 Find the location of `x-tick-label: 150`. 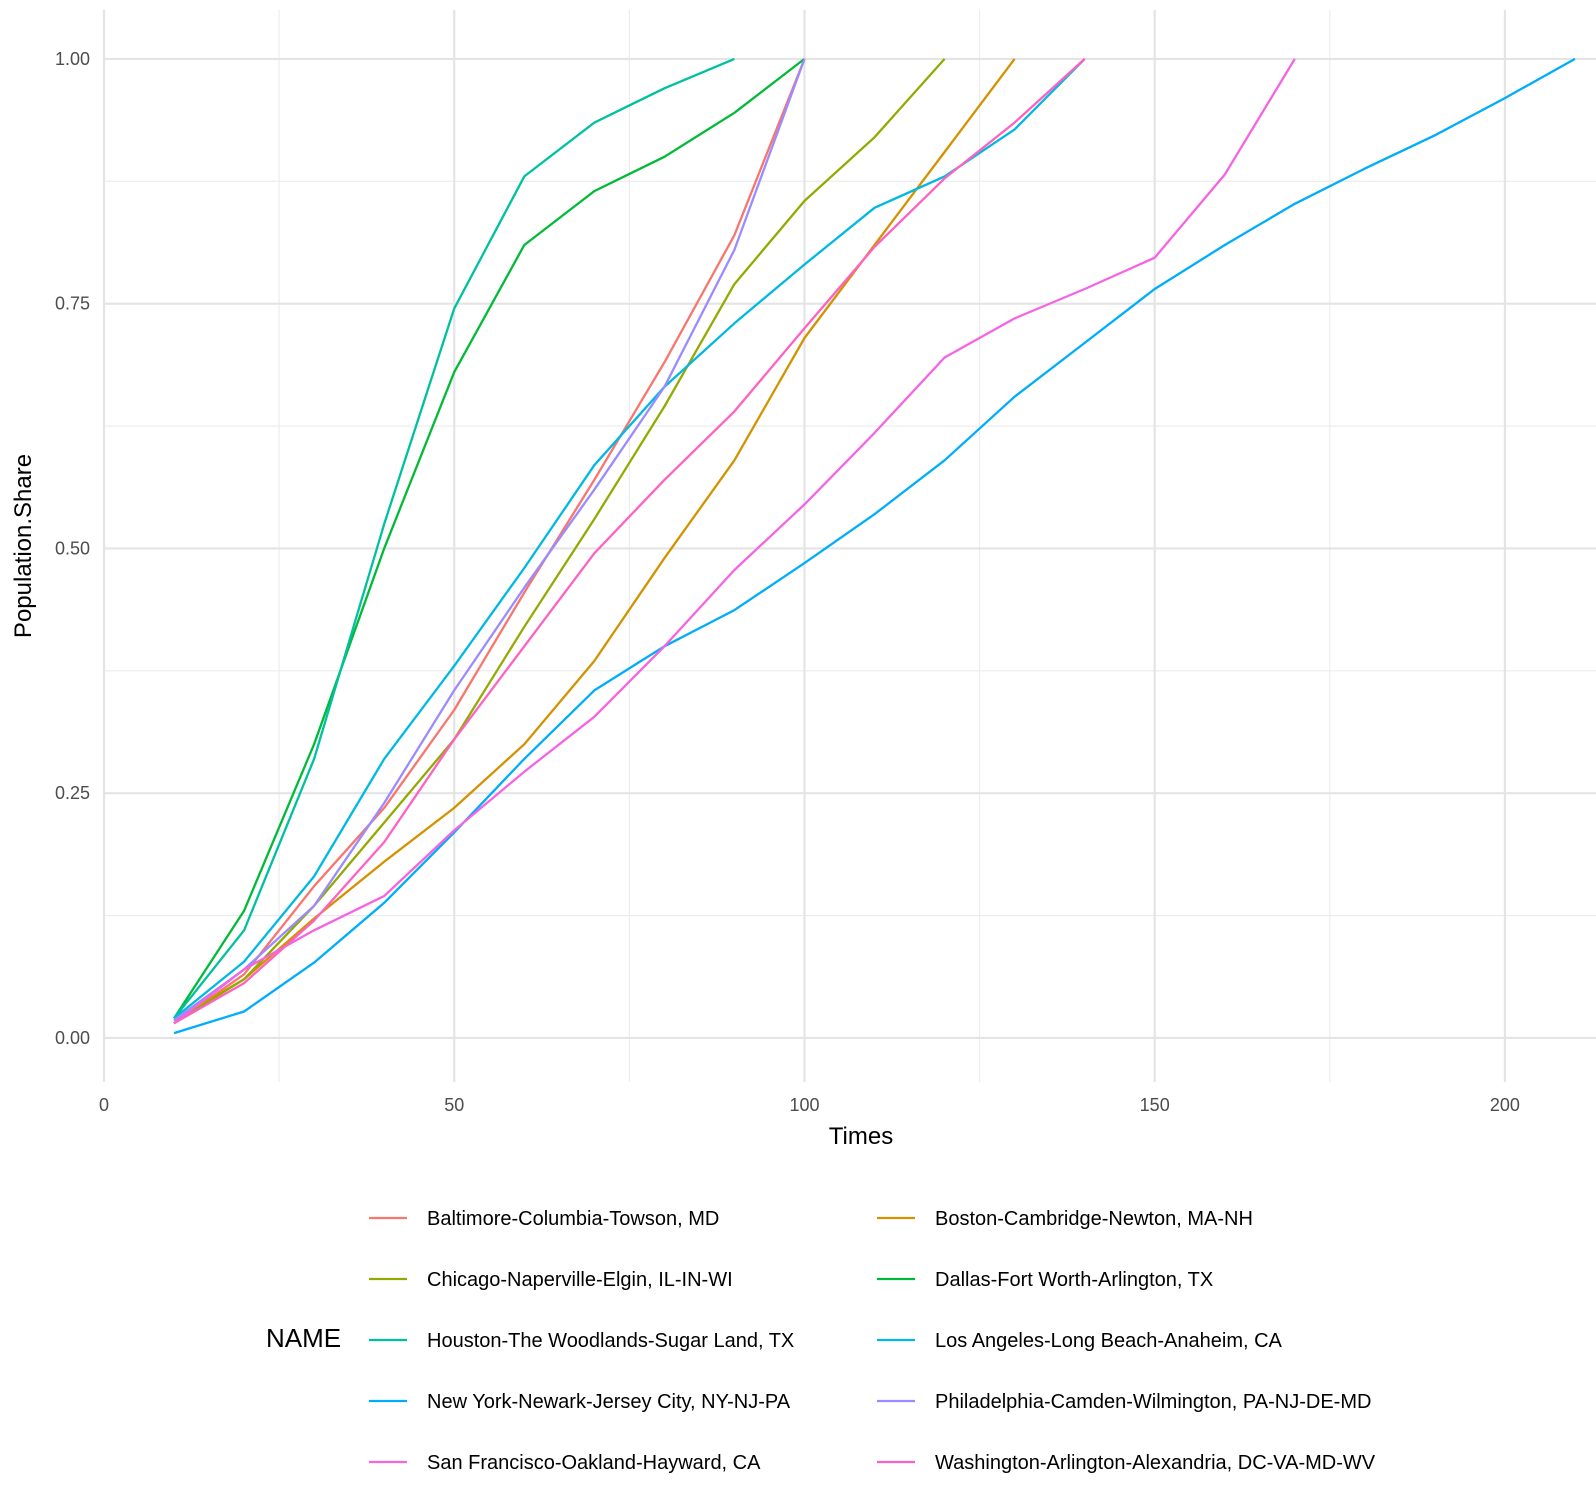

x-tick-label: 150 is located at coordinates (1155, 1105).